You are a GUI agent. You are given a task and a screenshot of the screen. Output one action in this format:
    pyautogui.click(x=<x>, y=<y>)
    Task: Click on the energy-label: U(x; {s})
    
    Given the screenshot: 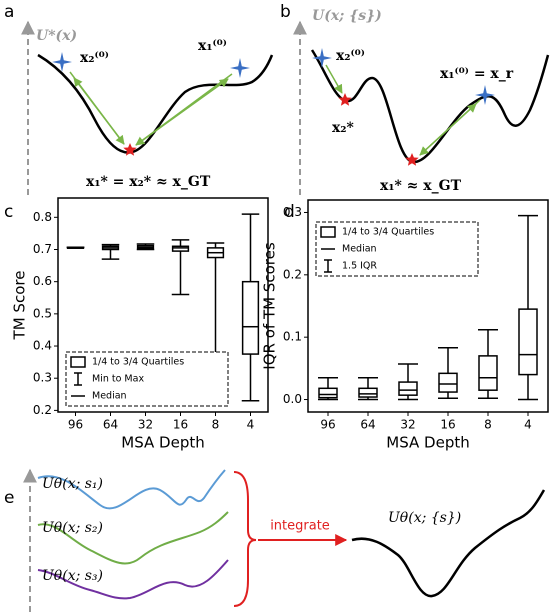 What is the action you would take?
    pyautogui.click(x=347, y=16)
    